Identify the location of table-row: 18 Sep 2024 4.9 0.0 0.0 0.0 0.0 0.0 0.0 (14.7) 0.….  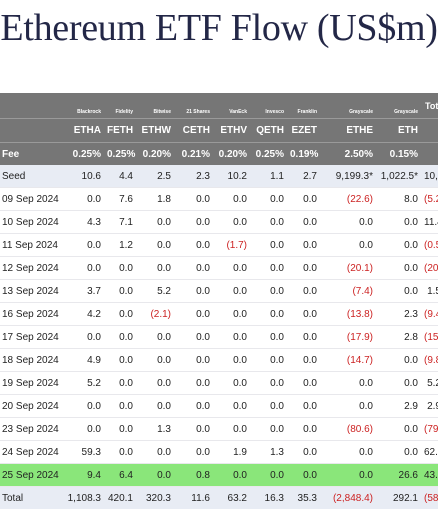
(219, 360).